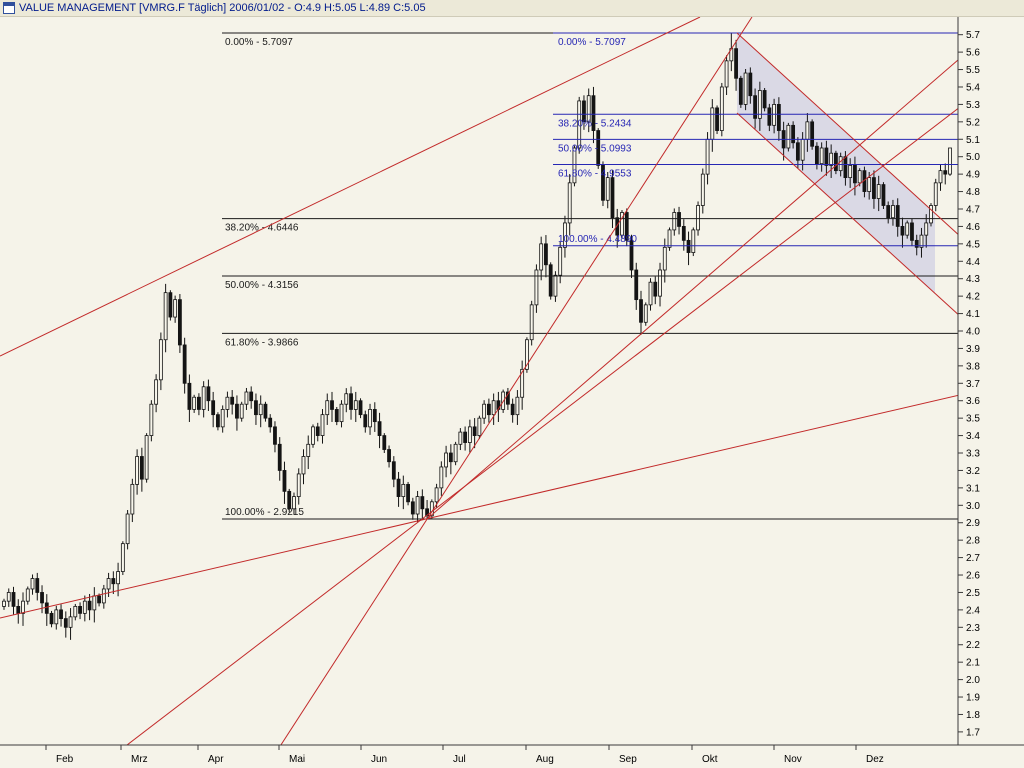  What do you see at coordinates (262, 342) in the screenshot?
I see `fib-level-label: 61.80% - 3.9866` at bounding box center [262, 342].